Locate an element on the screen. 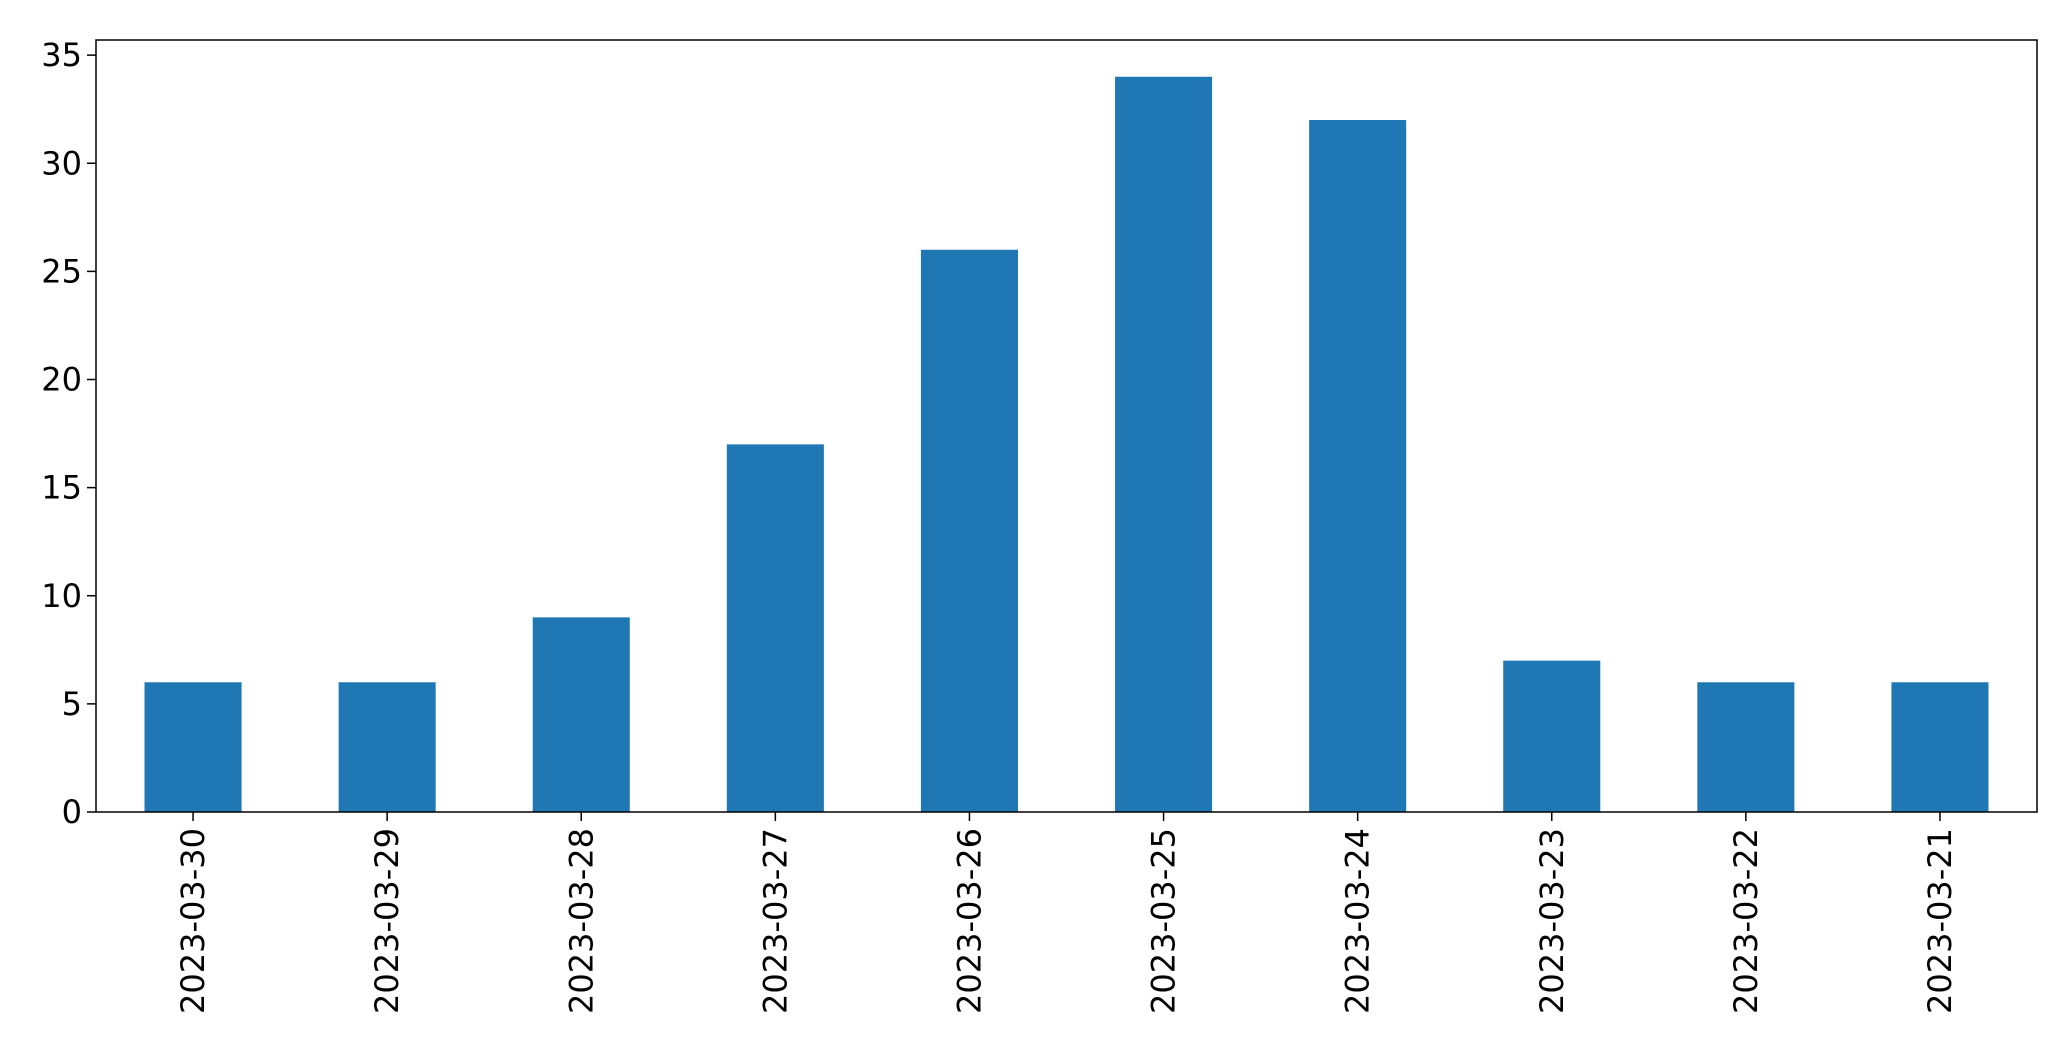 This screenshot has height=1061, width=2071. x-tick-label: 2023-03-23 is located at coordinates (1552, 921).